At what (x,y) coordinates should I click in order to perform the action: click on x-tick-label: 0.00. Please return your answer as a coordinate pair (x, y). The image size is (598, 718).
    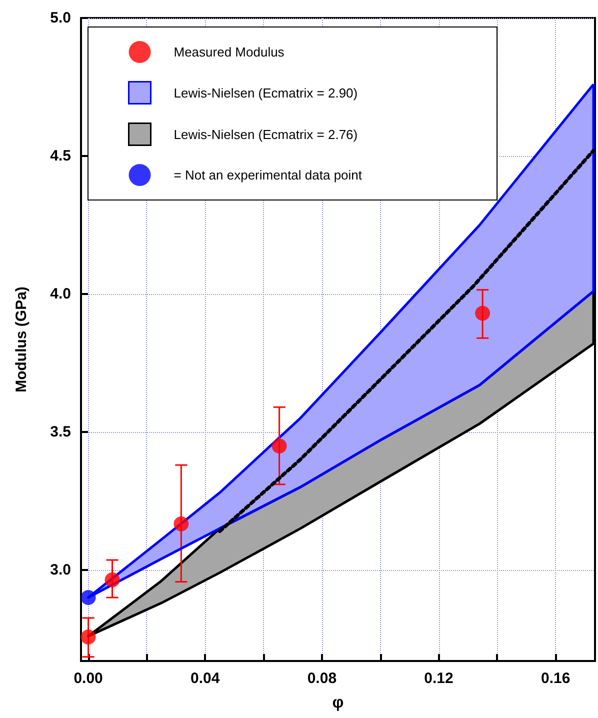
    Looking at the image, I should click on (88, 678).